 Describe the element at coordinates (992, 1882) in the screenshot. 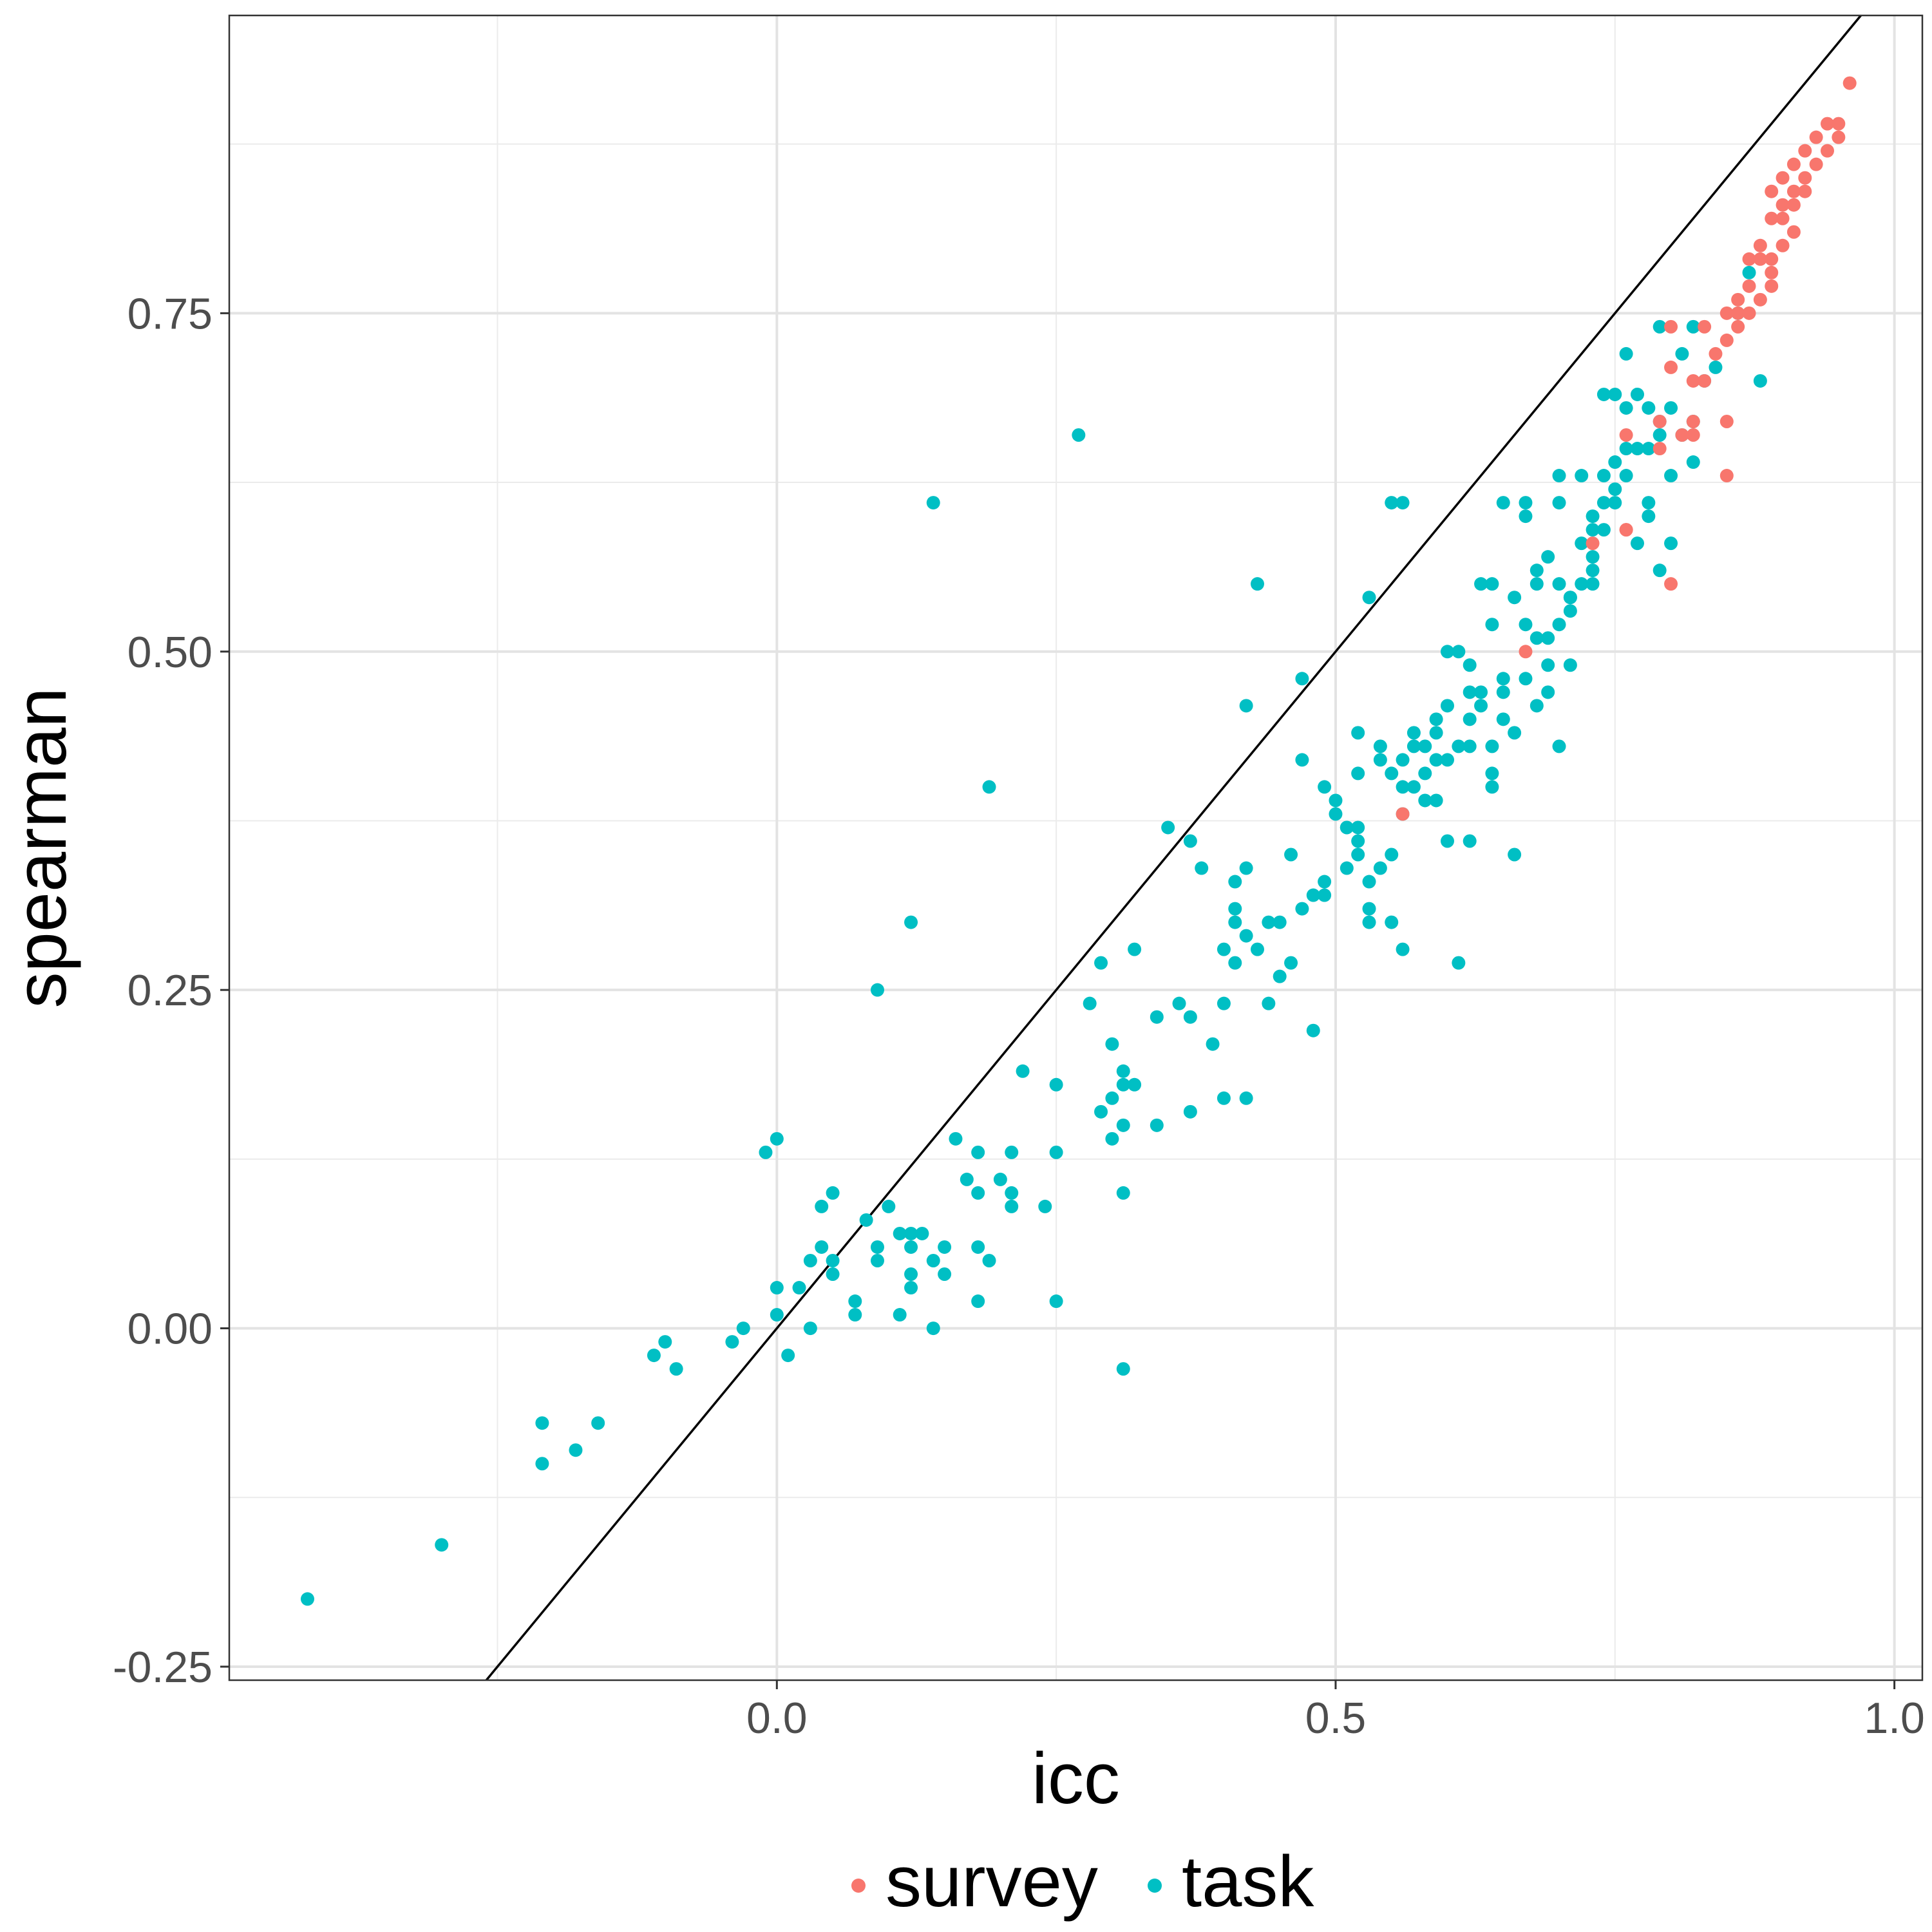

I see `legend-label-survey: survey` at that location.